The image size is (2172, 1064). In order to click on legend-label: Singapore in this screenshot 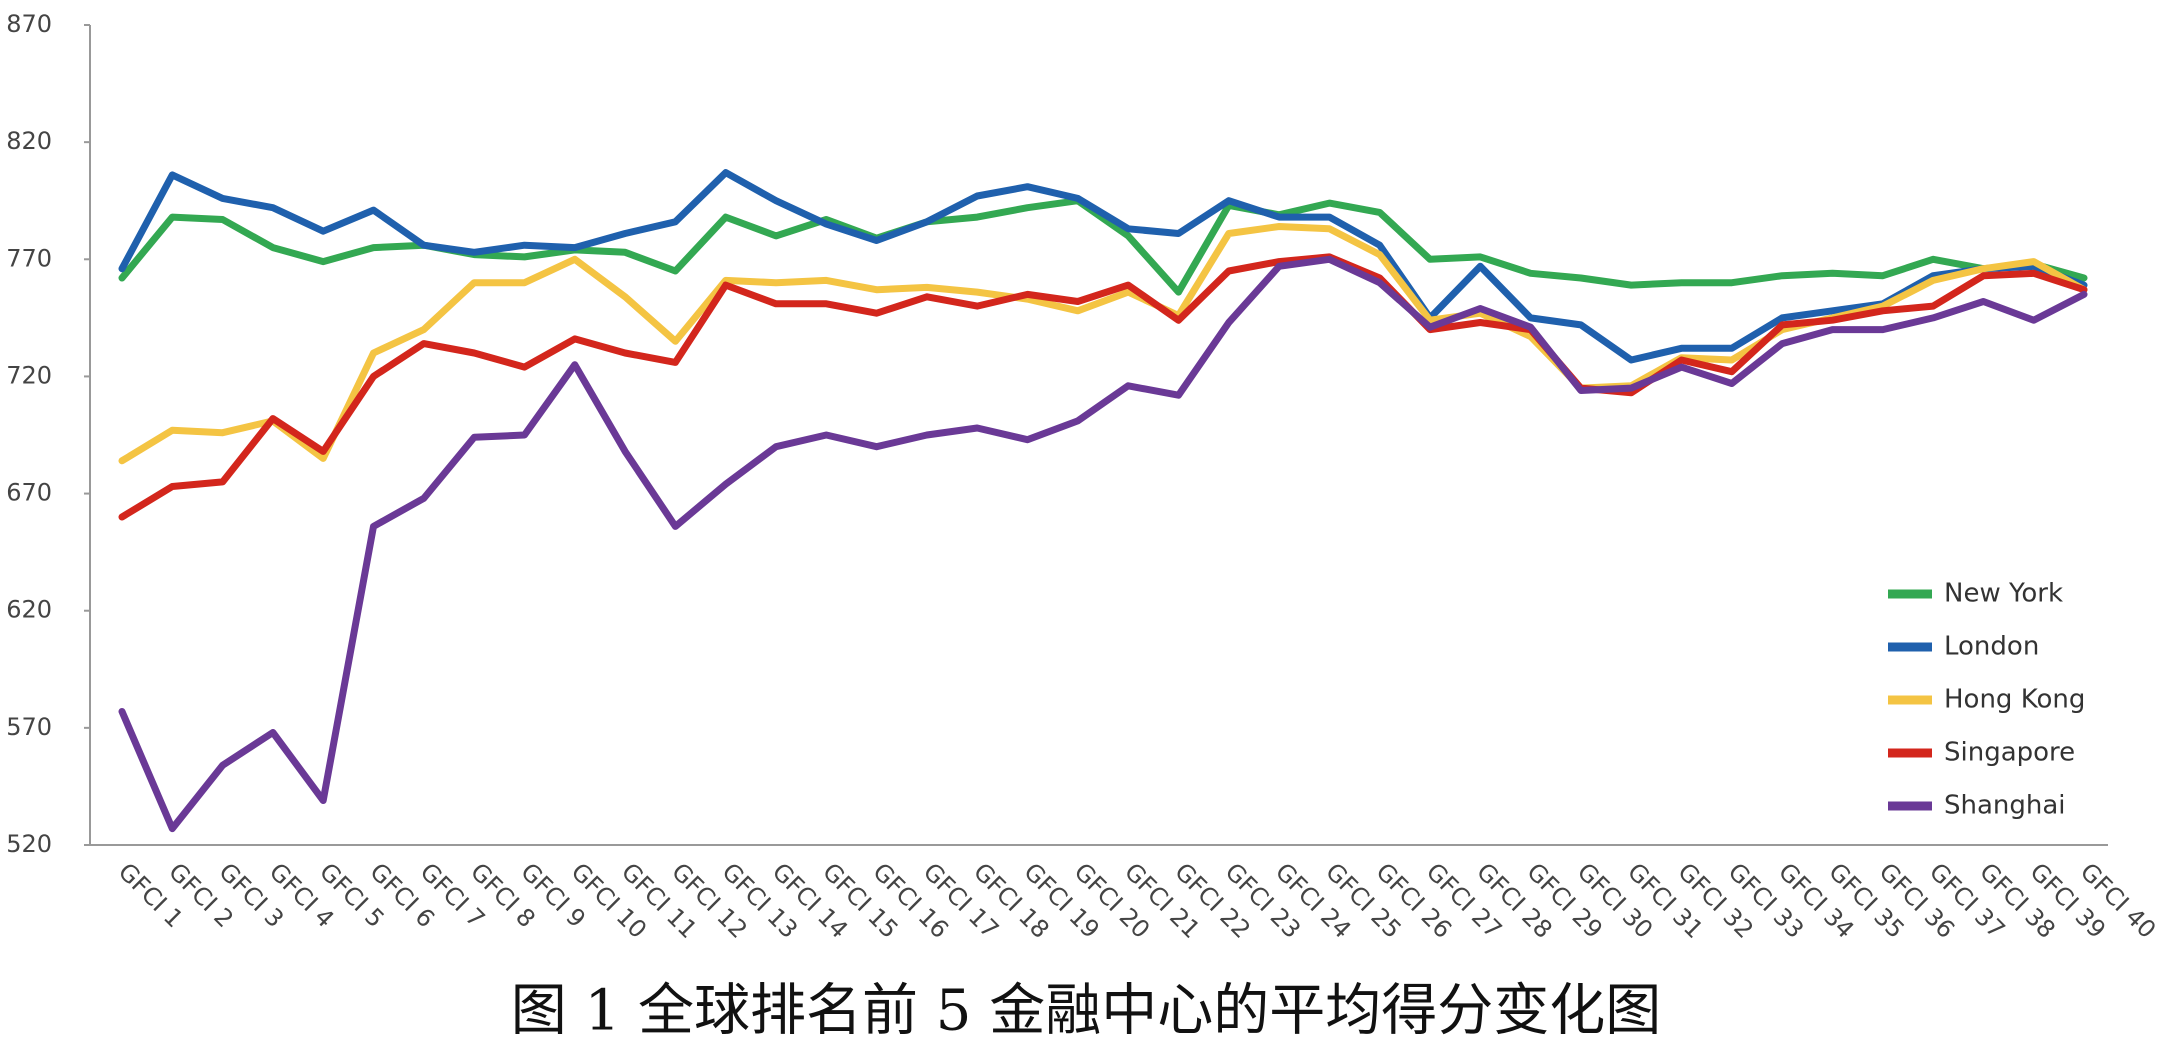, I will do `click(2009, 753)`.